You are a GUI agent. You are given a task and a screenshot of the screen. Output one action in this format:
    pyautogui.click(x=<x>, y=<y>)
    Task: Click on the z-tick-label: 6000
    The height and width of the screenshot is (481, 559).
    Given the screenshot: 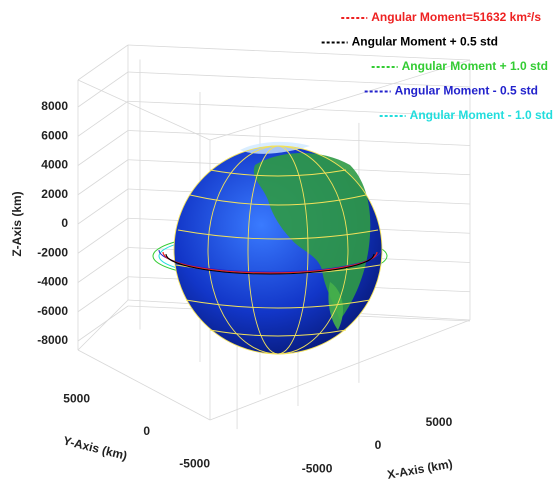 What is the action you would take?
    pyautogui.click(x=54, y=135)
    